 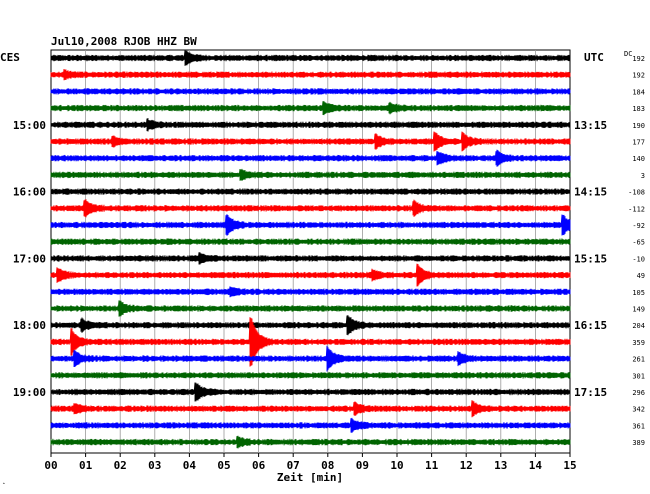 What do you see at coordinates (590, 392) in the screenshot?
I see `right-time-label: 17:15` at bounding box center [590, 392].